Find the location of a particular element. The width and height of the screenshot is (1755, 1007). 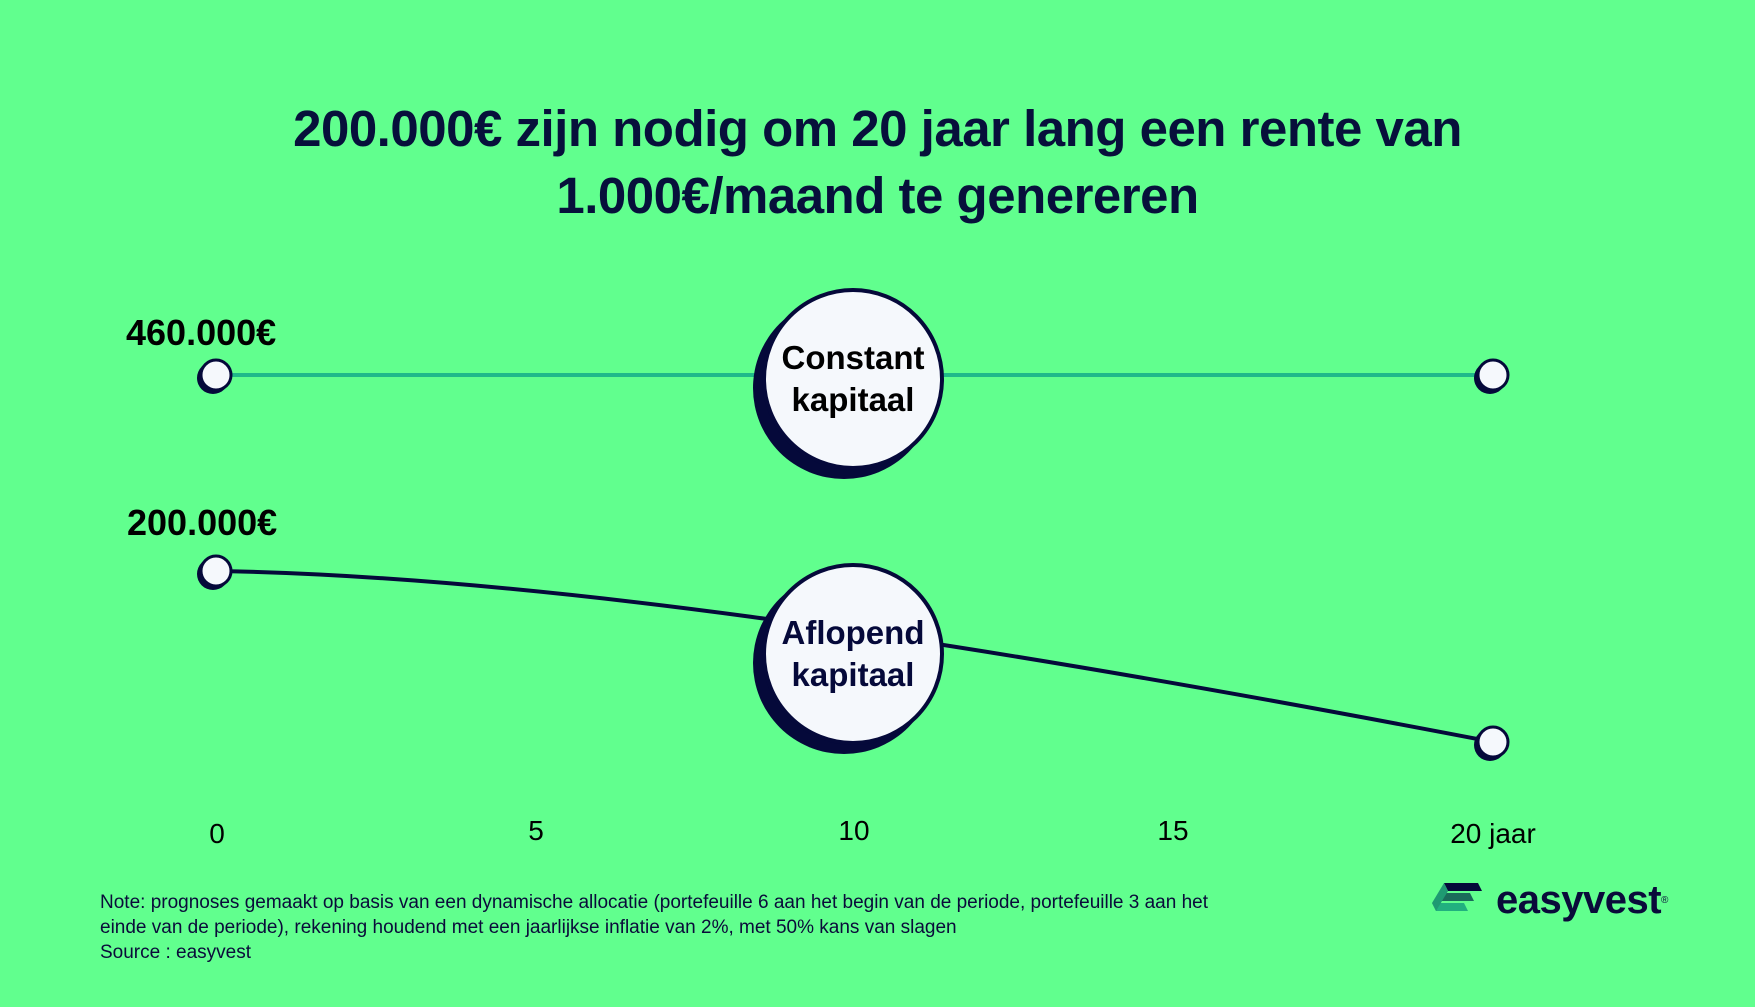

x-tick-0: 0 is located at coordinates (217, 833).